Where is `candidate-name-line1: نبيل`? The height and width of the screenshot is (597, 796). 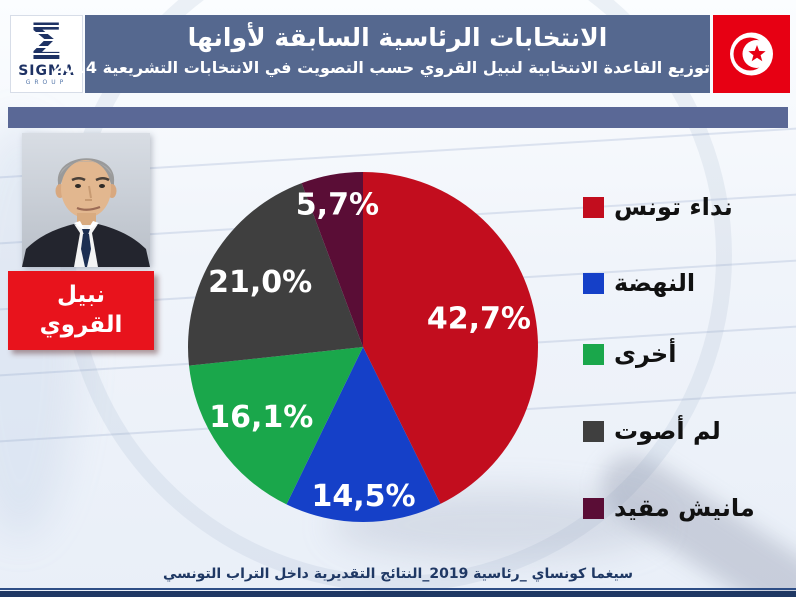
candidate-name-line1: نبيل is located at coordinates (81, 294).